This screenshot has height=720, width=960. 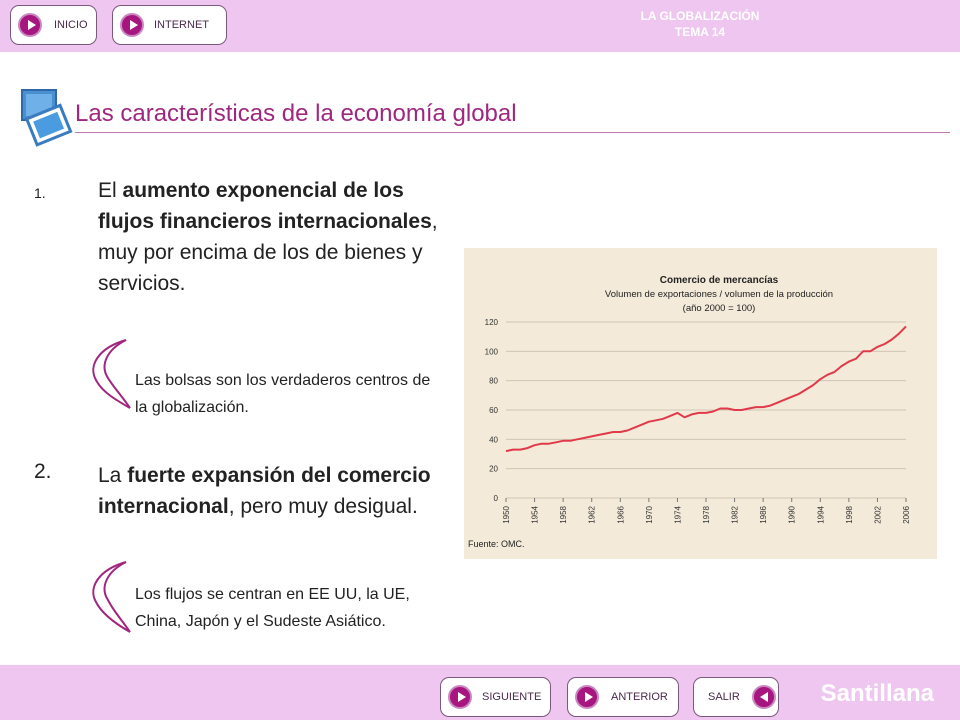 I want to click on x-tick-label: 1978, so click(x=706, y=514).